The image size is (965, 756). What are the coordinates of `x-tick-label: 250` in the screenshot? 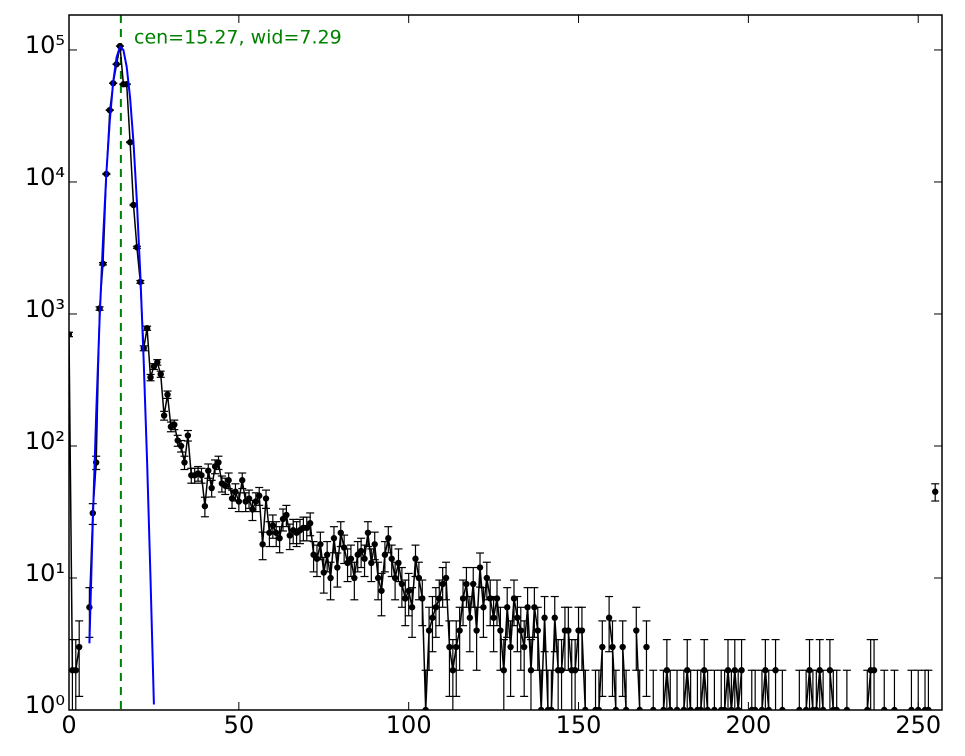 It's located at (918, 725).